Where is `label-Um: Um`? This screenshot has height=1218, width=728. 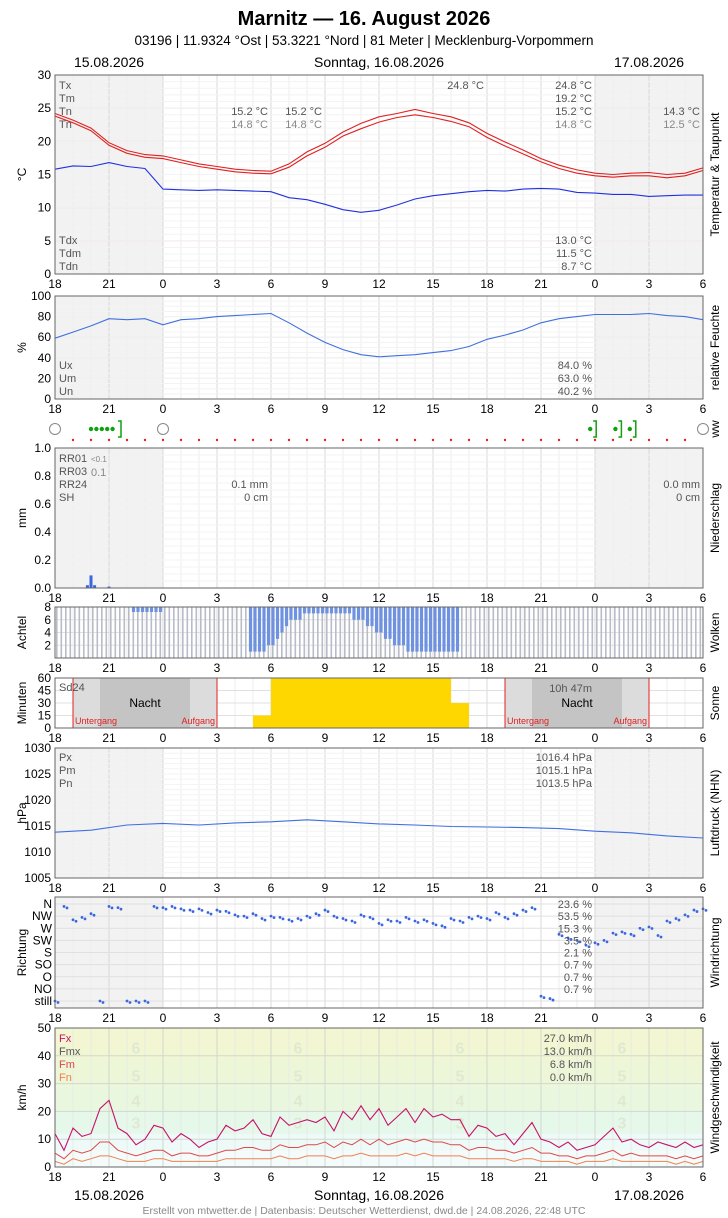 label-Um: Um is located at coordinates (67, 379).